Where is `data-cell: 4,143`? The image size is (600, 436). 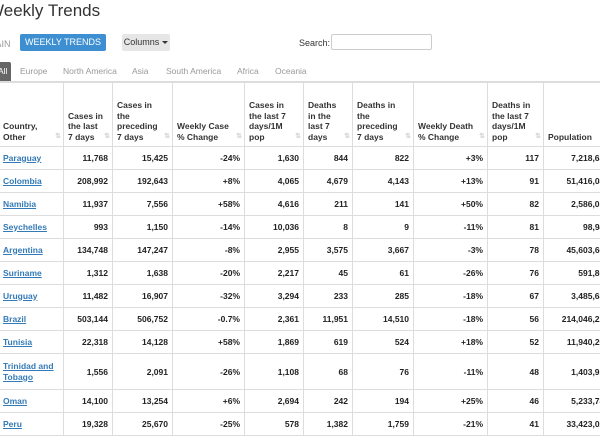 data-cell: 4,143 is located at coordinates (383, 181).